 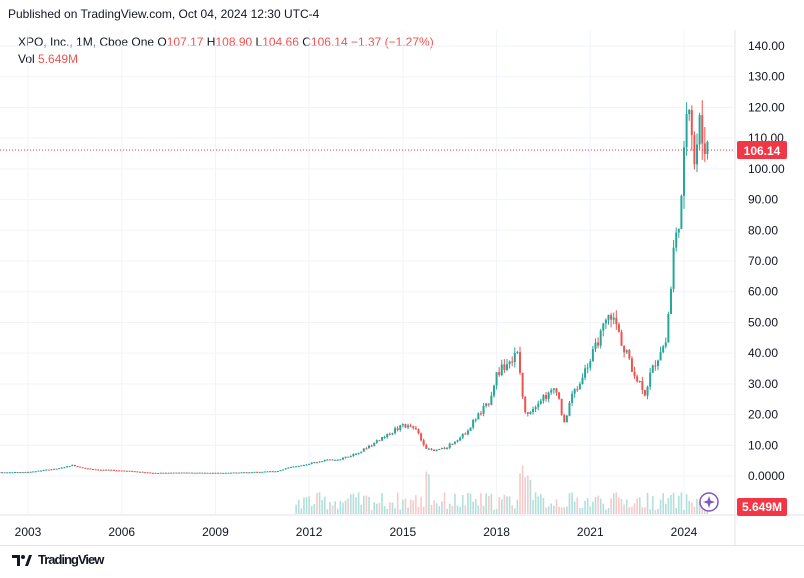 I want to click on legend-vol-label: Vol, so click(x=26, y=59).